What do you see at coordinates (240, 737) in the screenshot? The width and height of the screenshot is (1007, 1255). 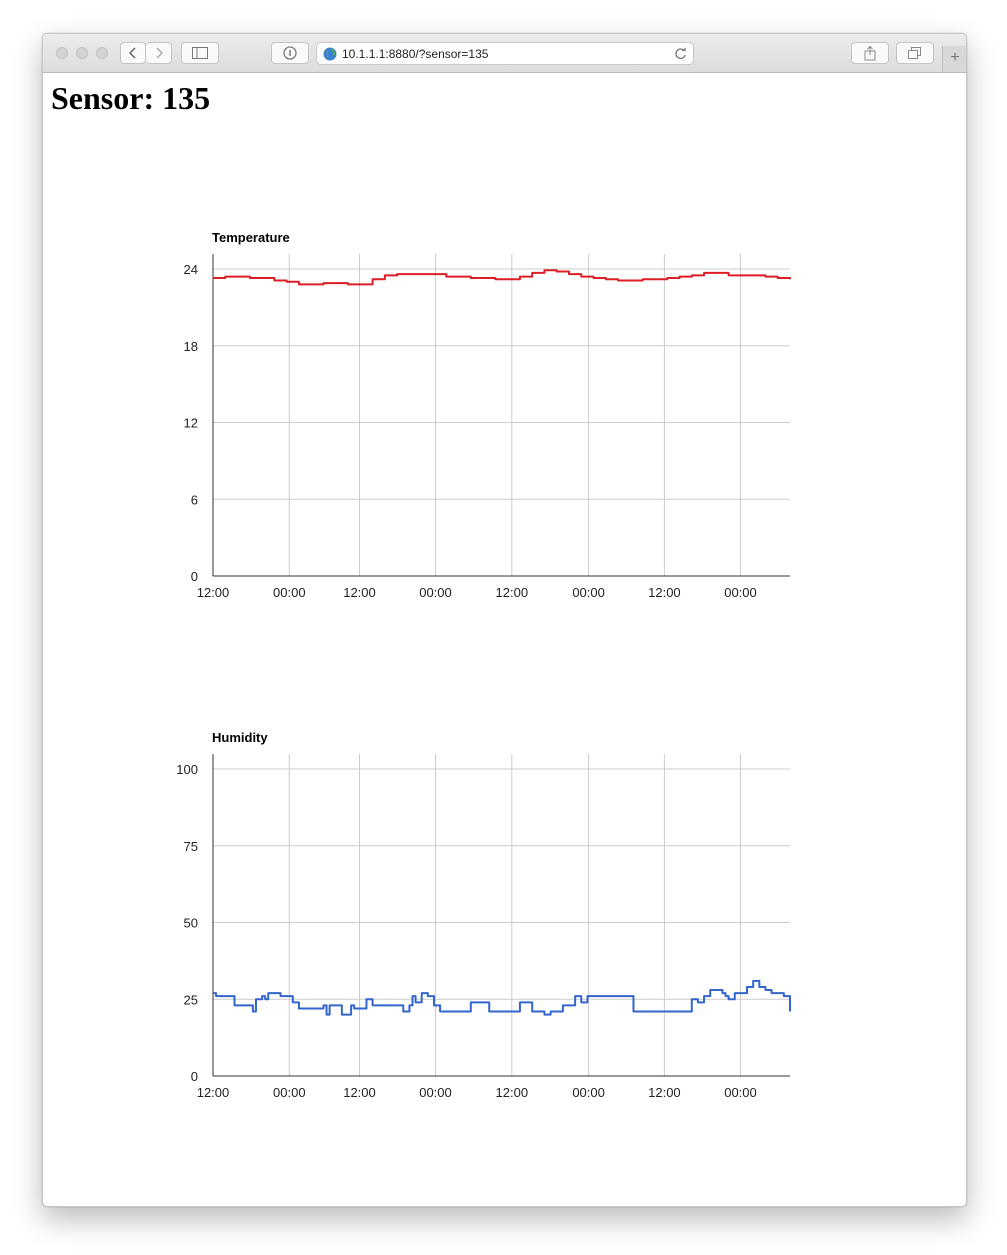 I see `humidity-chart-title: Humidity` at bounding box center [240, 737].